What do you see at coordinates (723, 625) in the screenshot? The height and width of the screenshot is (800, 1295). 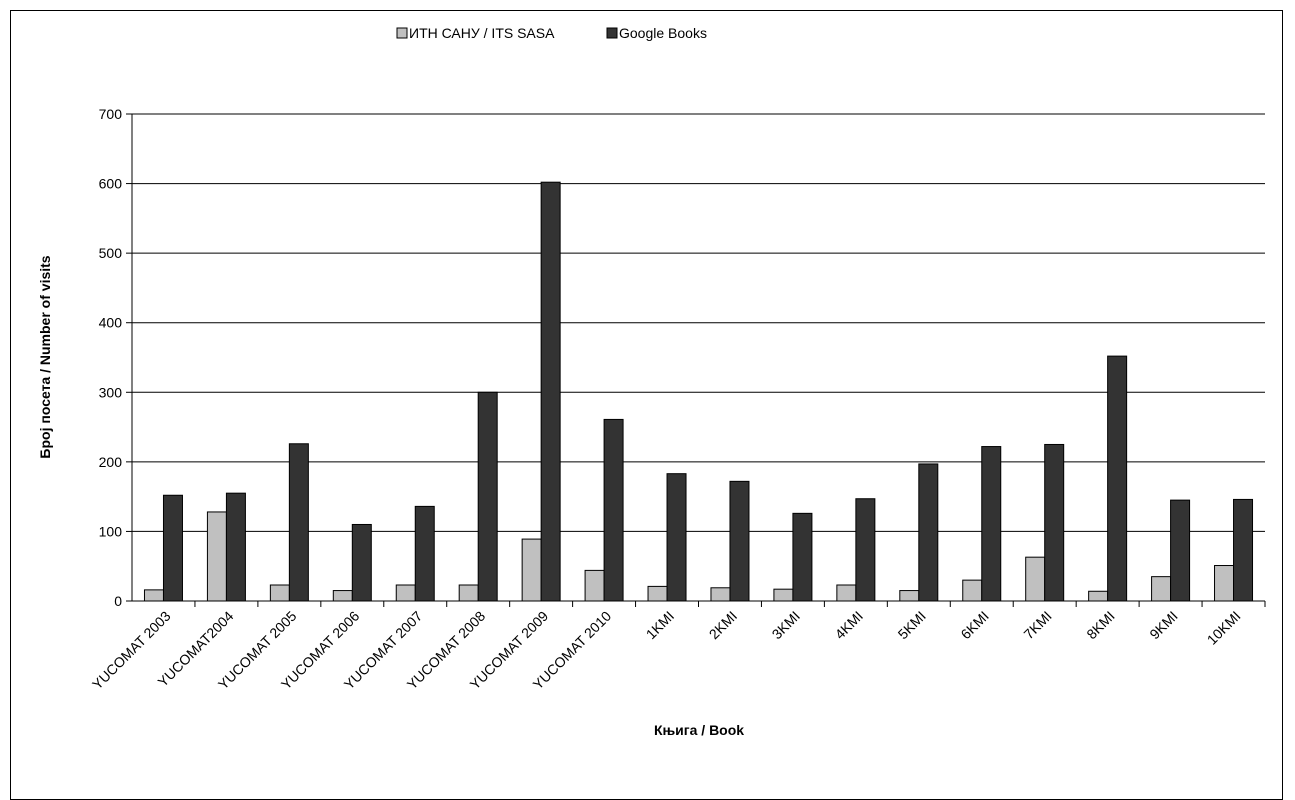 I see `x-tick-label: 2KMI` at bounding box center [723, 625].